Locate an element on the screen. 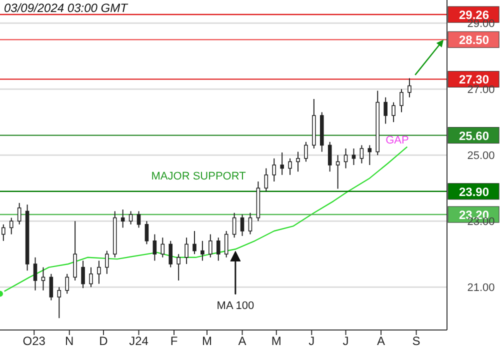 The height and width of the screenshot is (350, 500). ref-line-label: 23.90 is located at coordinates (474, 191).